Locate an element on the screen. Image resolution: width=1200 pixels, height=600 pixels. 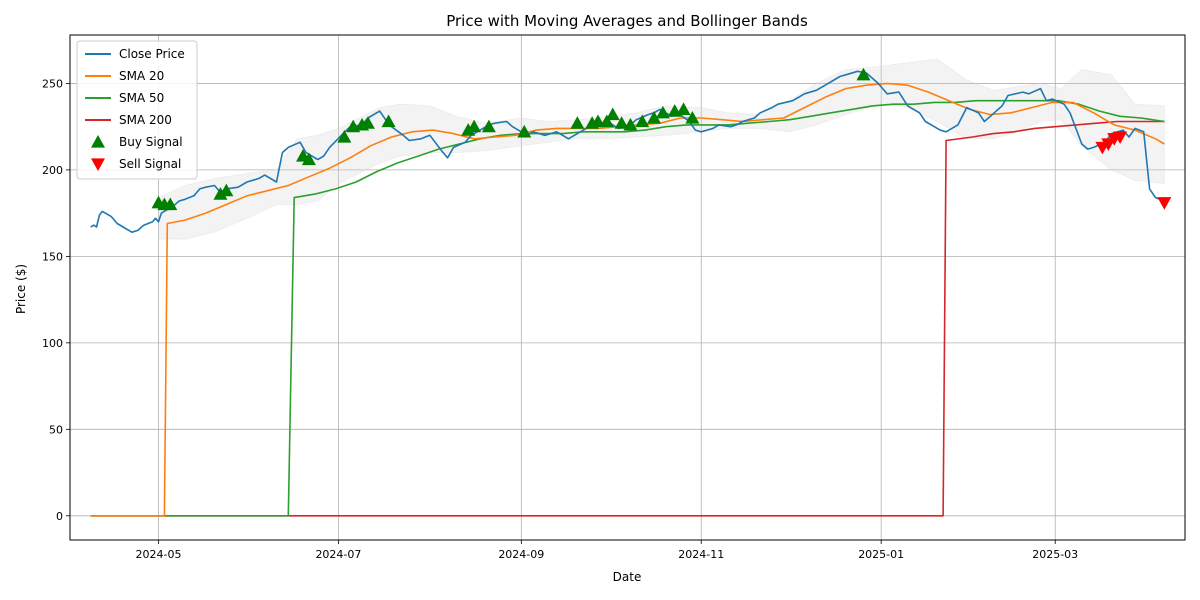
legend-label-close-price: Close Price is located at coordinates (152, 54).